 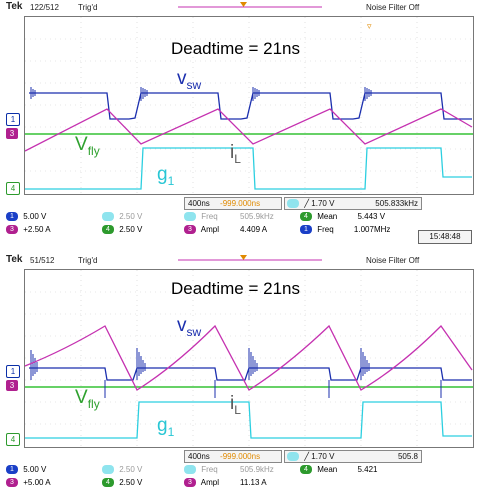 I want to click on measurement-row: 3 Ampl 4.409 A 1 Freq 1.007MHz, so click(x=299, y=230).